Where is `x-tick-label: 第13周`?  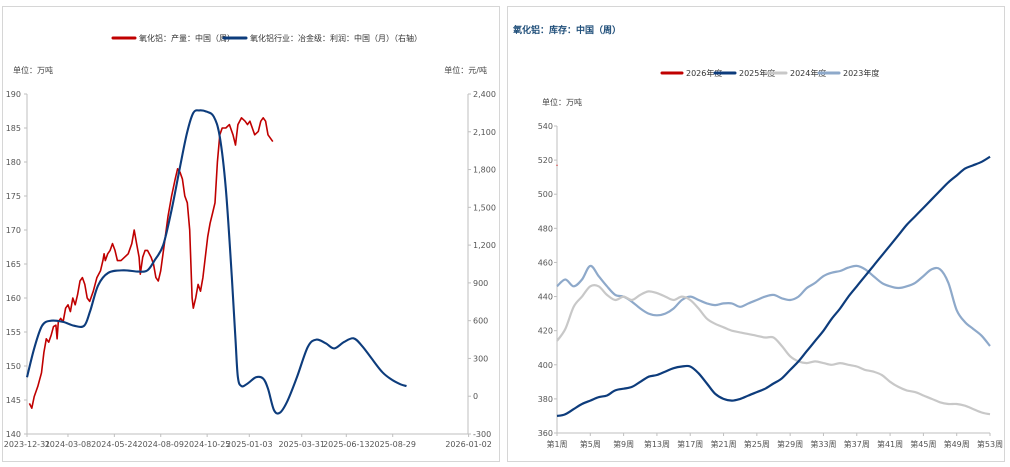 x-tick-label: 第13周 is located at coordinates (657, 444).